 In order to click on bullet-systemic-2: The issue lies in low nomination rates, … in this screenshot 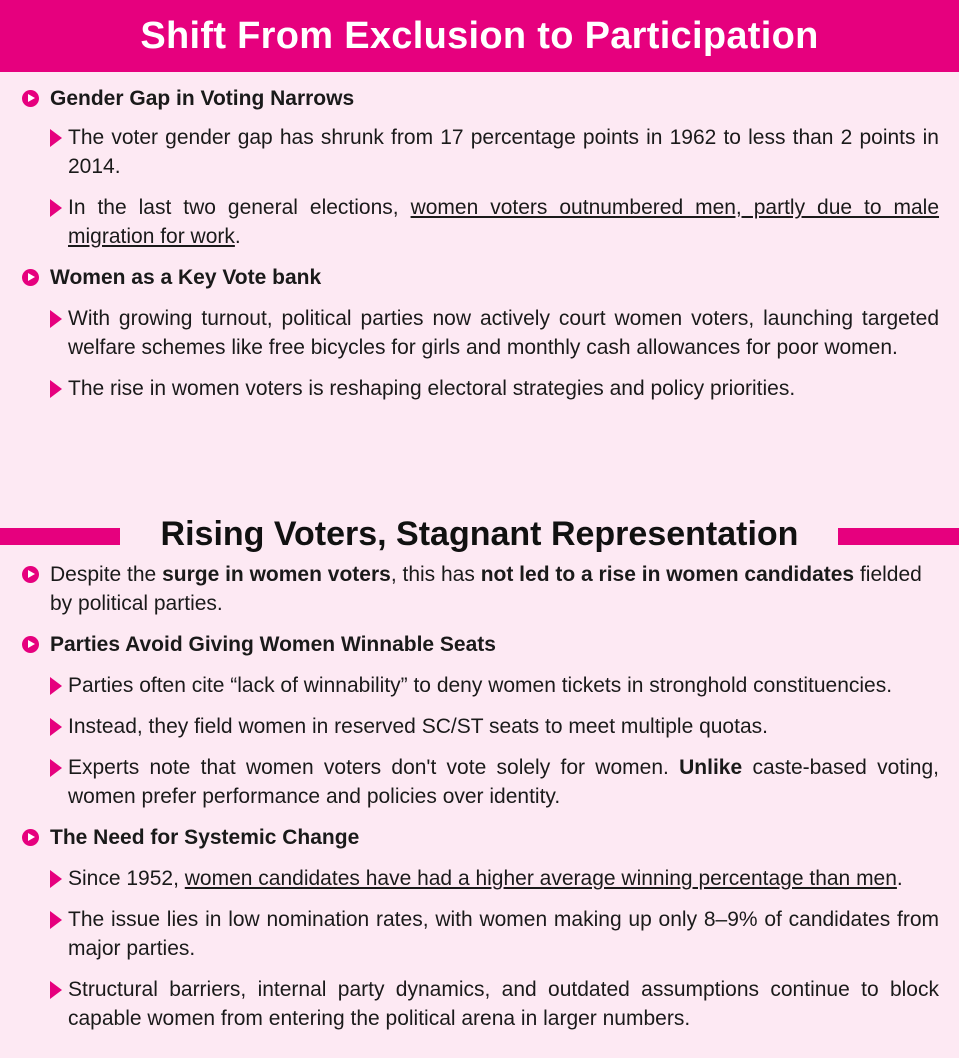, I will do `click(479, 934)`.